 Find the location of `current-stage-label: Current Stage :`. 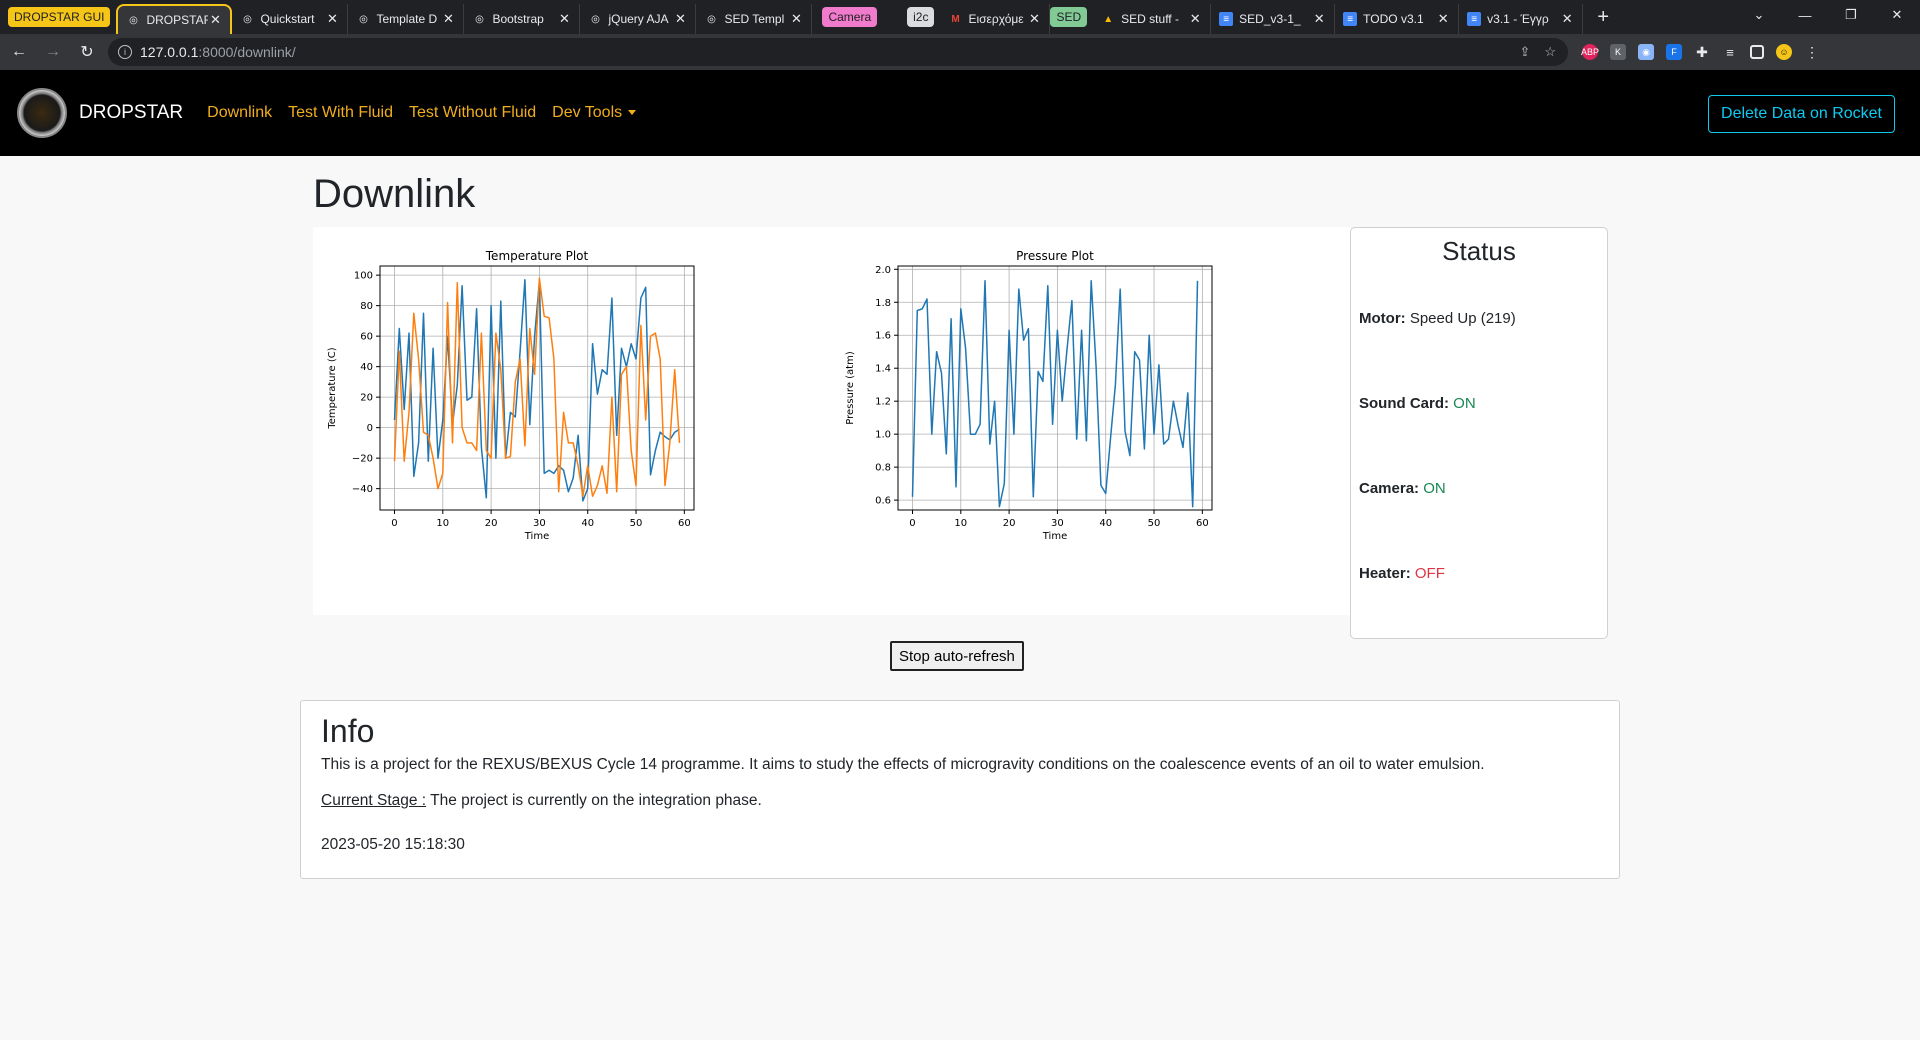

current-stage-label: Current Stage : is located at coordinates (374, 800).